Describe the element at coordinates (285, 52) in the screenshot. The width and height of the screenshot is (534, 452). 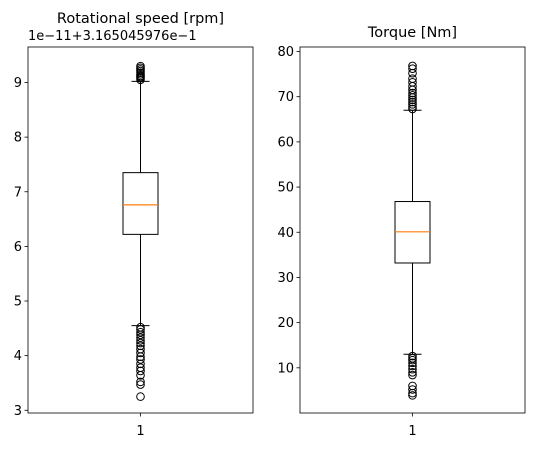
I see `y-tick-label: 80` at that location.